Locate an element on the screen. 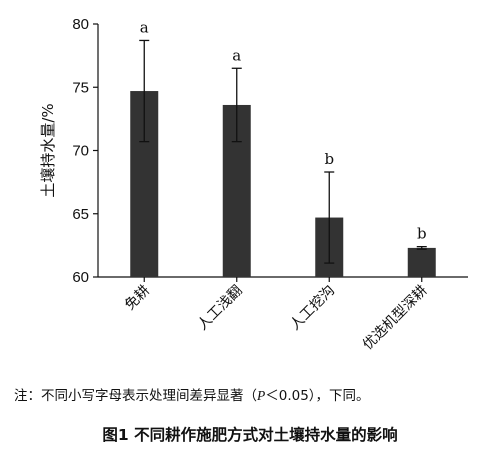  note-prefix: 注：不同小写字母表示处理间差异显著（ is located at coordinates (135, 396).